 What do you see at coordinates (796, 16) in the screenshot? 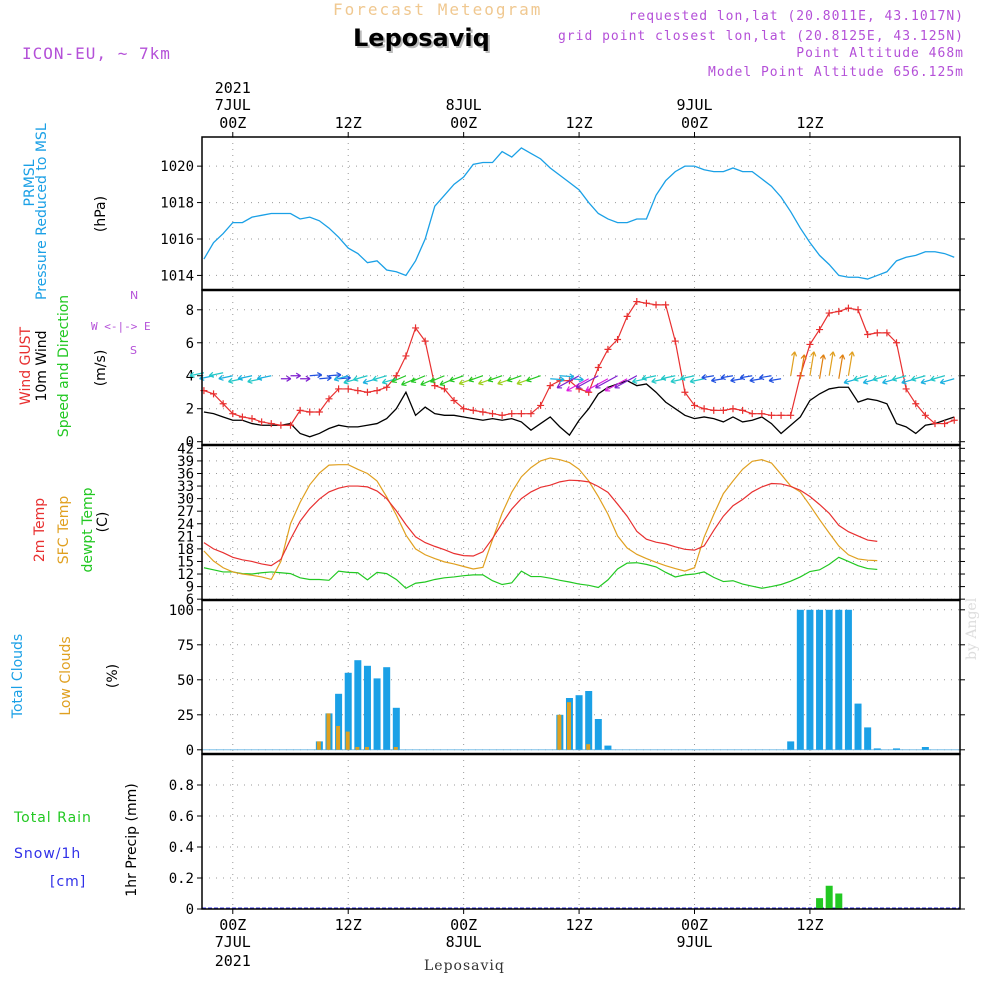
I see `requested-coords: requested lon,lat (20.8011E, 43.1017N)` at bounding box center [796, 16].